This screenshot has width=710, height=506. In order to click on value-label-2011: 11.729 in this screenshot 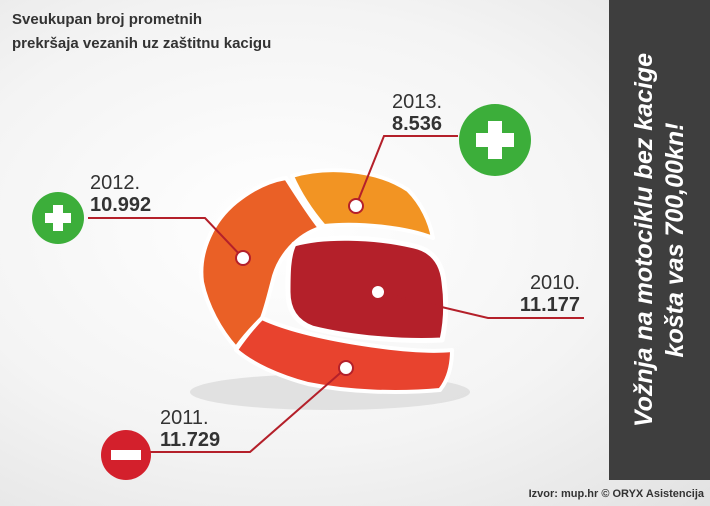, I will do `click(190, 440)`.